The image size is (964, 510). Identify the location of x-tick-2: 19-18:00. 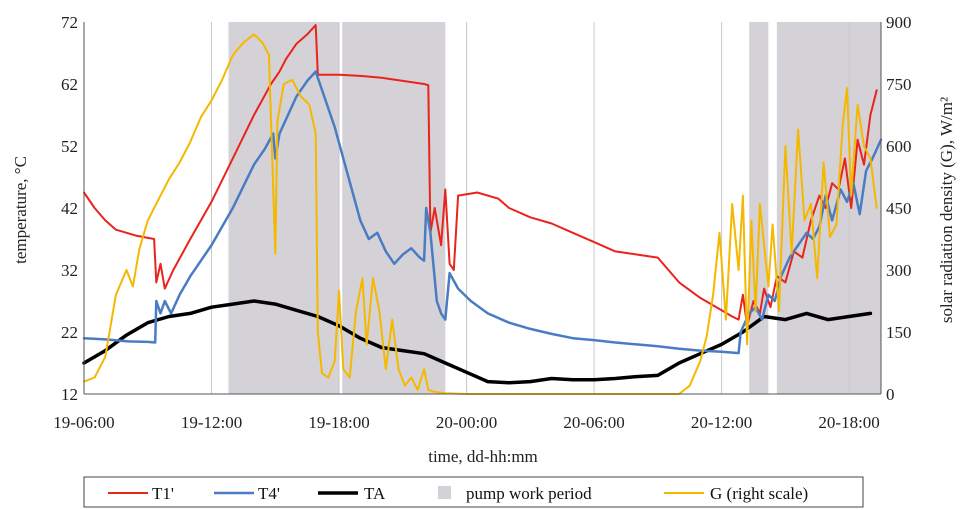
(338, 422).